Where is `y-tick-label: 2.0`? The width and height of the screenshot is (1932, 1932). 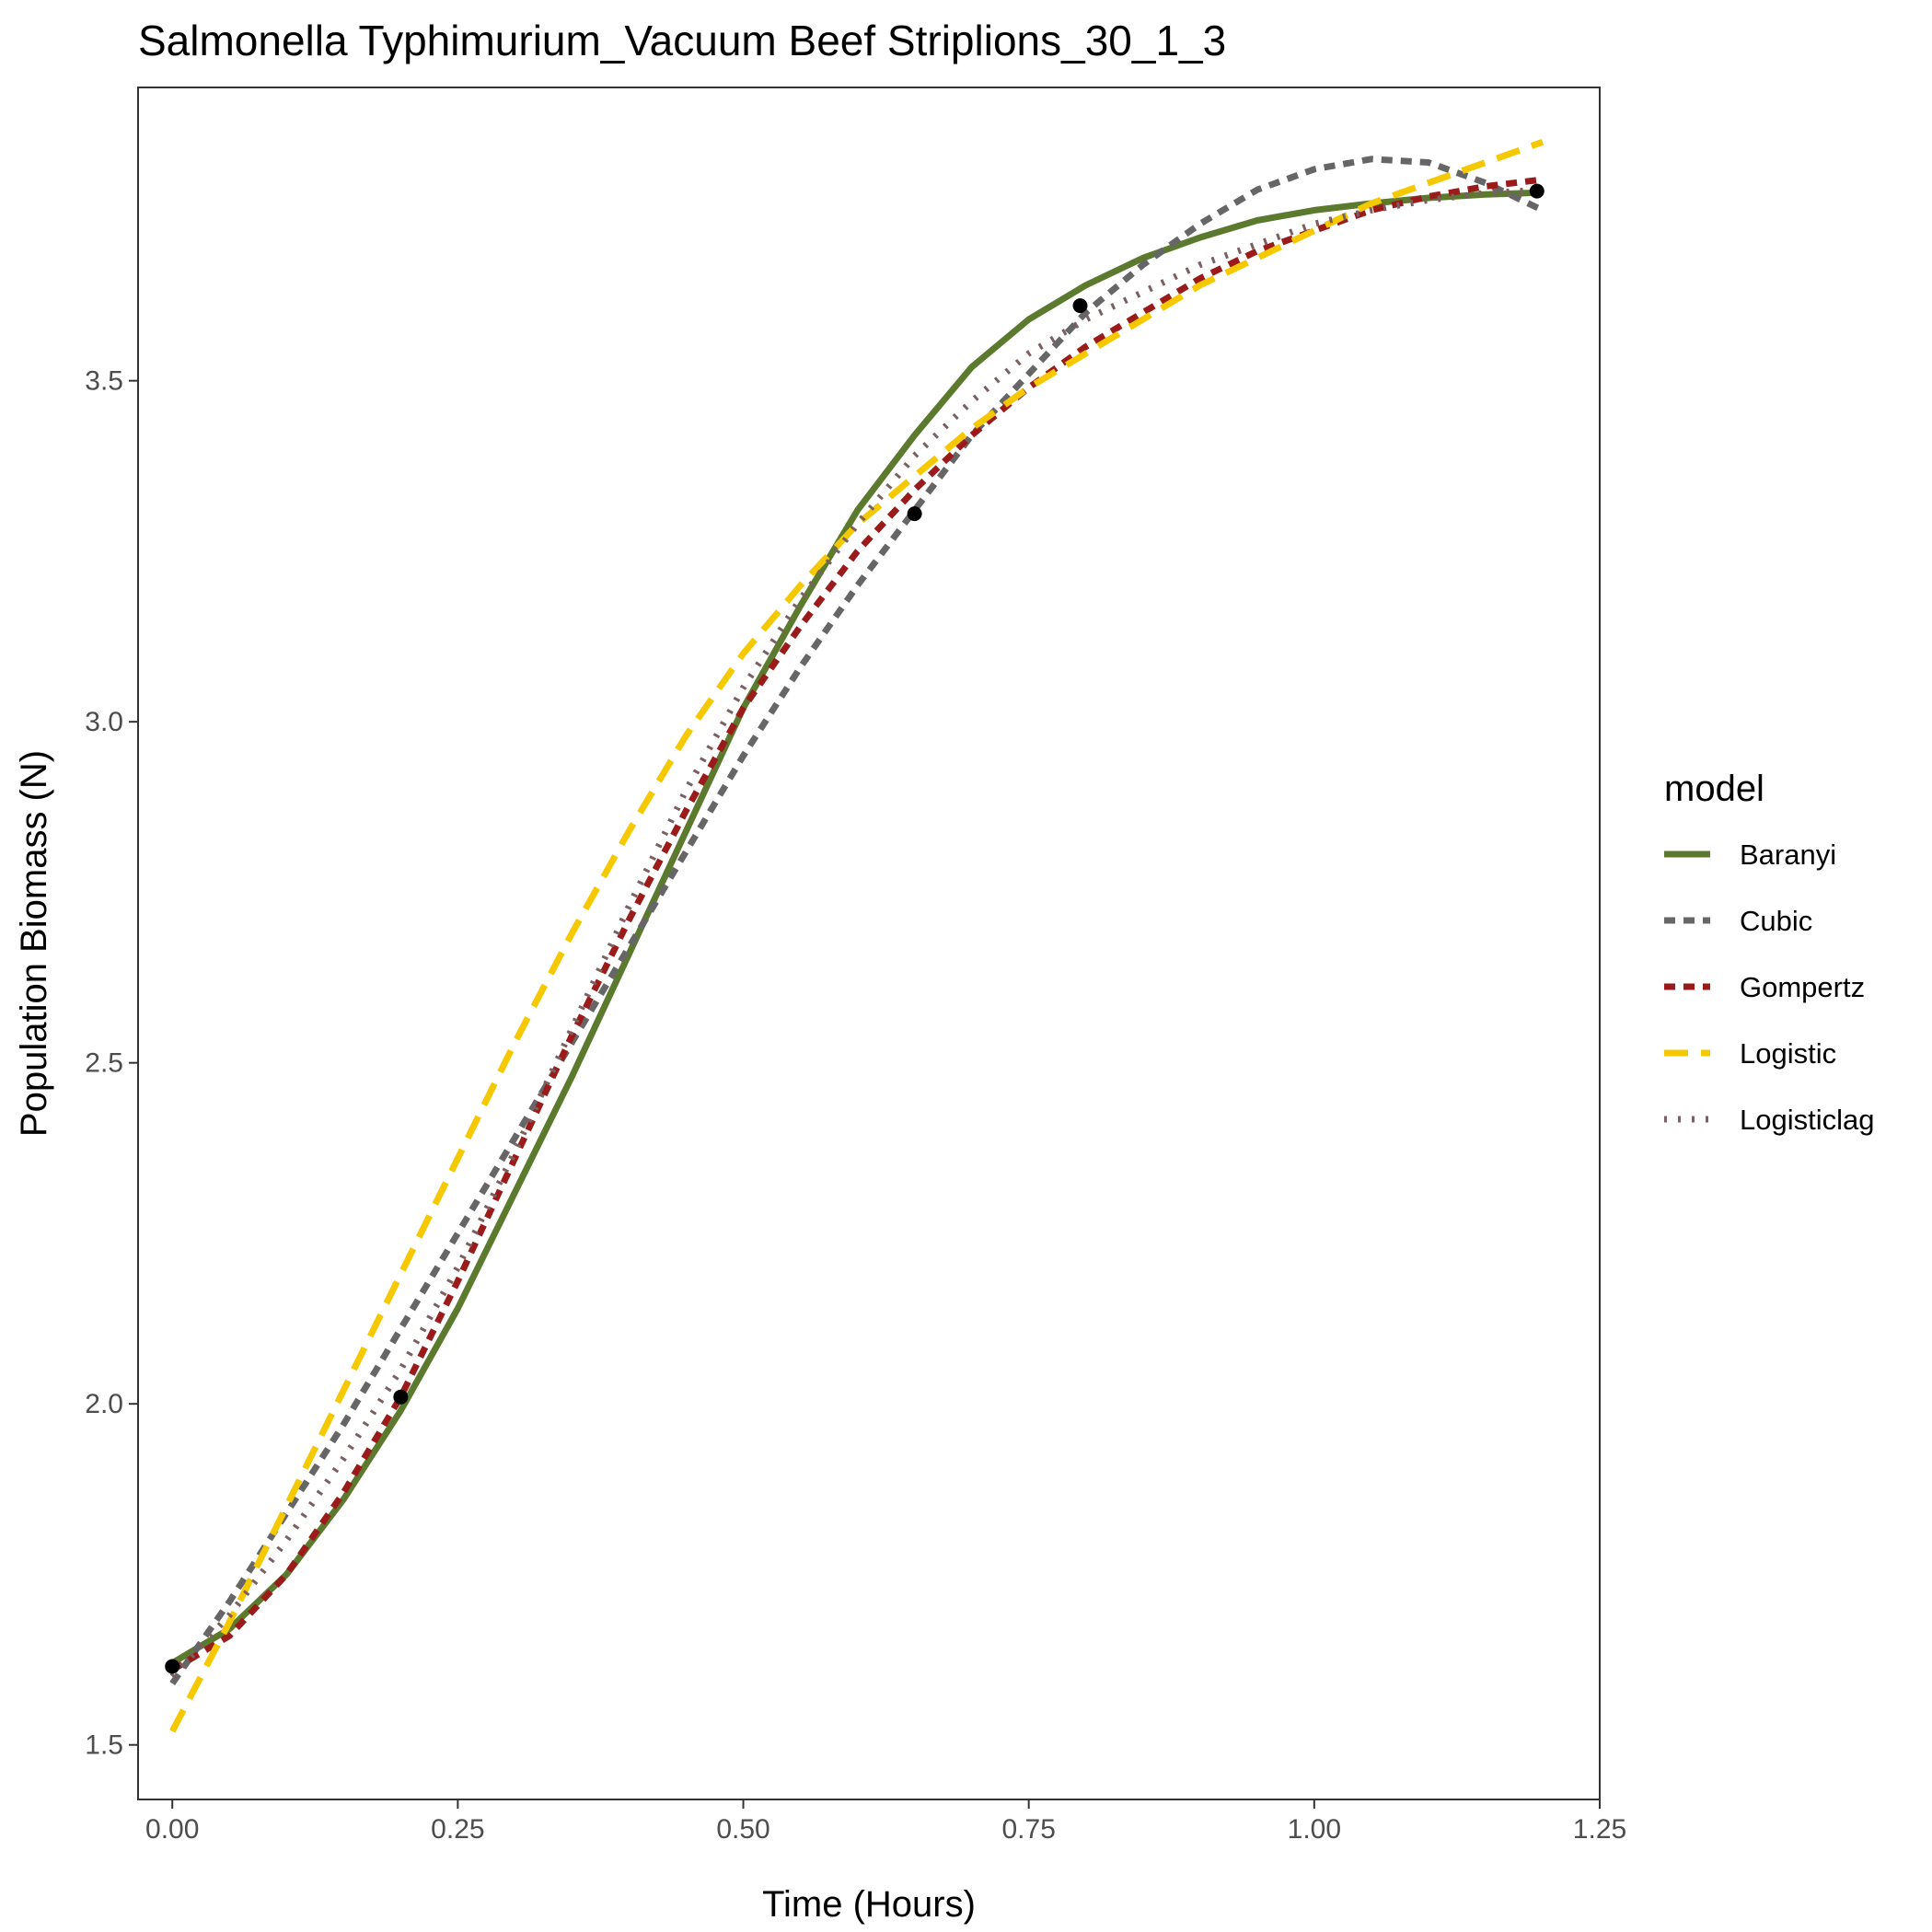
y-tick-label: 2.0 is located at coordinates (104, 1404).